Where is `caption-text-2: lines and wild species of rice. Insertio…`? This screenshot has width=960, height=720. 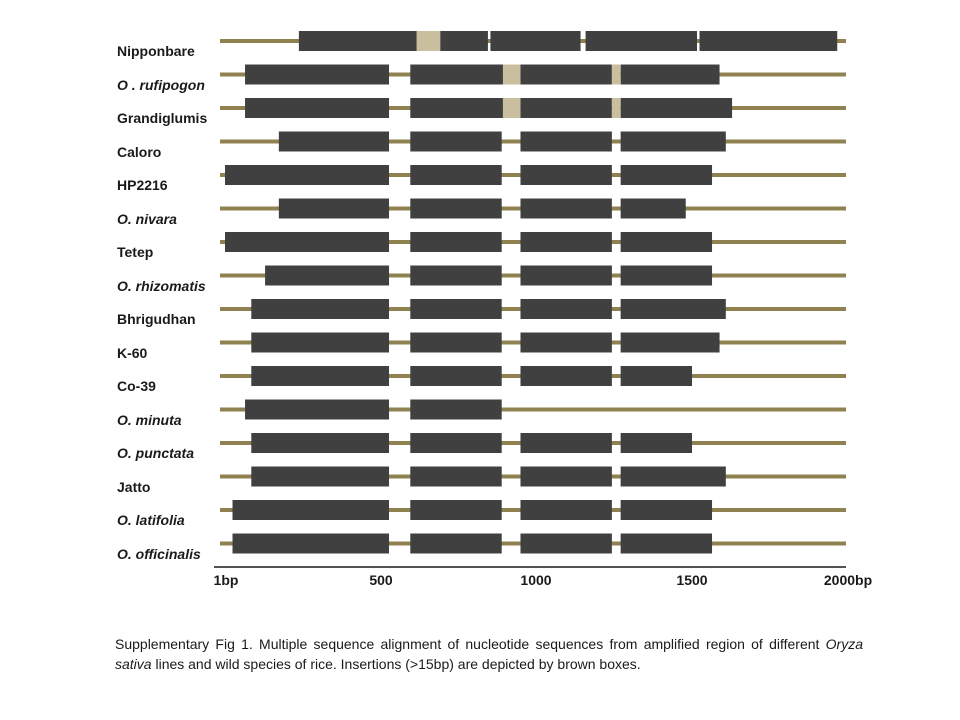
caption-text-2: lines and wild species of rice. Insertio… is located at coordinates (396, 664).